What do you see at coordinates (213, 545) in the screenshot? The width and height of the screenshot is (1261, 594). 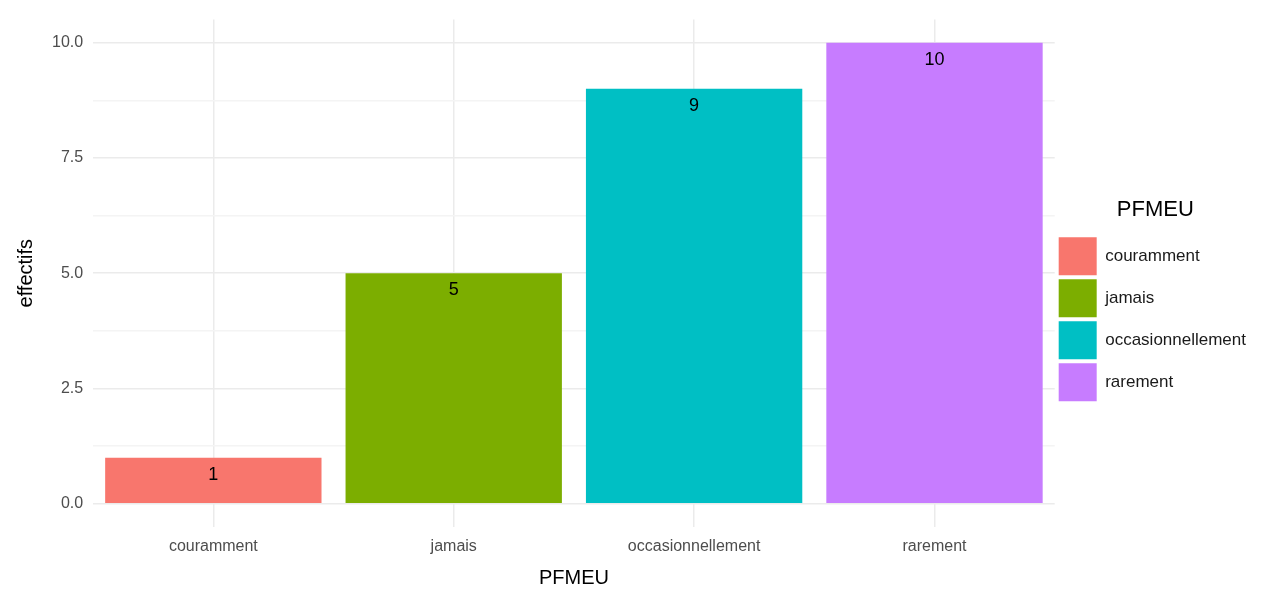 I see `x-tick-label: couramment` at bounding box center [213, 545].